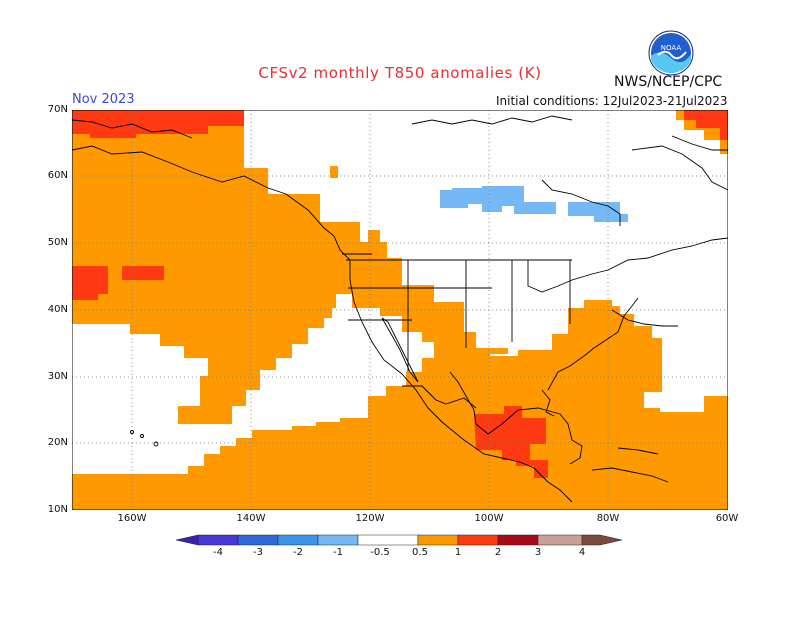 The width and height of the screenshot is (800, 618). What do you see at coordinates (132, 518) in the screenshot?
I see `lon-label-160w: 160W` at bounding box center [132, 518].